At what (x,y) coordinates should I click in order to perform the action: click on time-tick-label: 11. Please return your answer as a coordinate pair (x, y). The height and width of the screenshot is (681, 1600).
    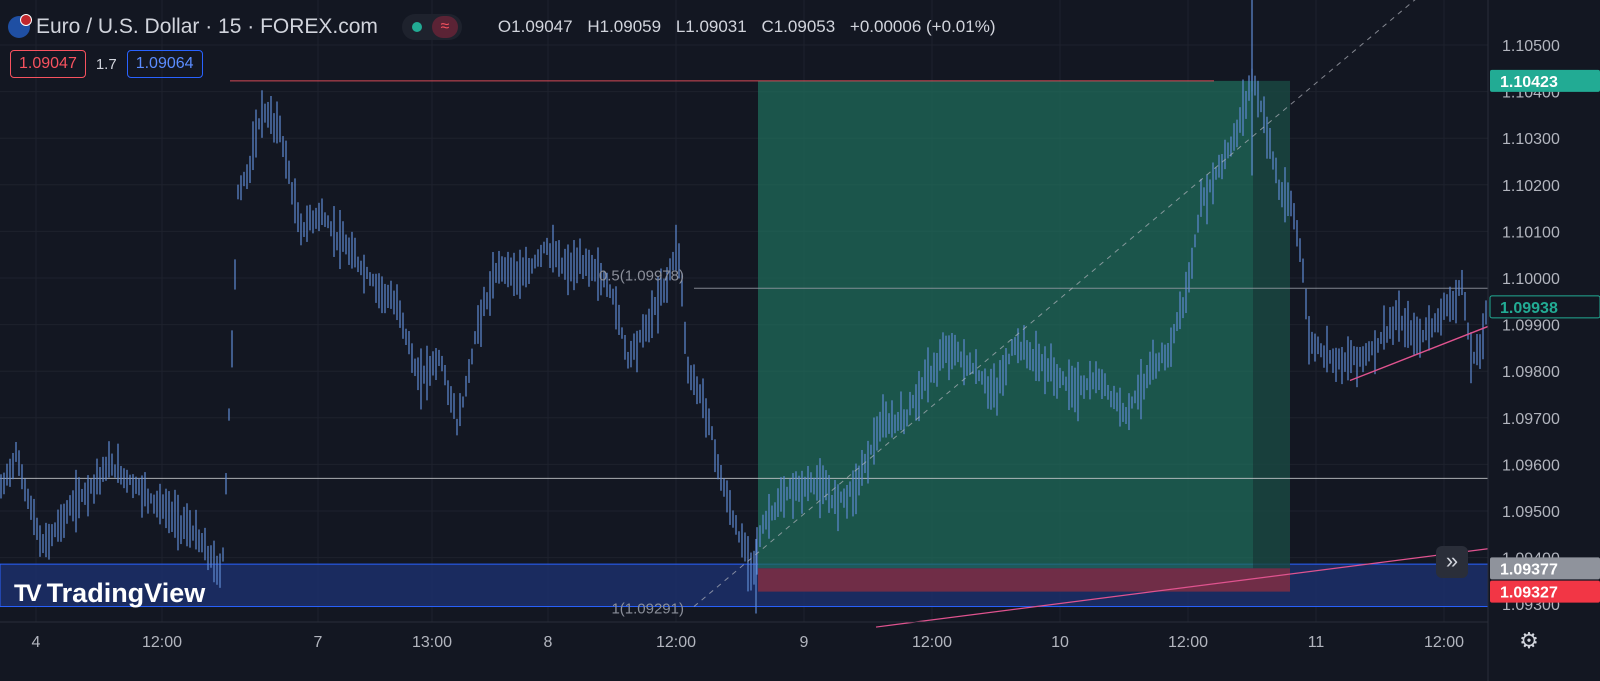
    Looking at the image, I should click on (1316, 642).